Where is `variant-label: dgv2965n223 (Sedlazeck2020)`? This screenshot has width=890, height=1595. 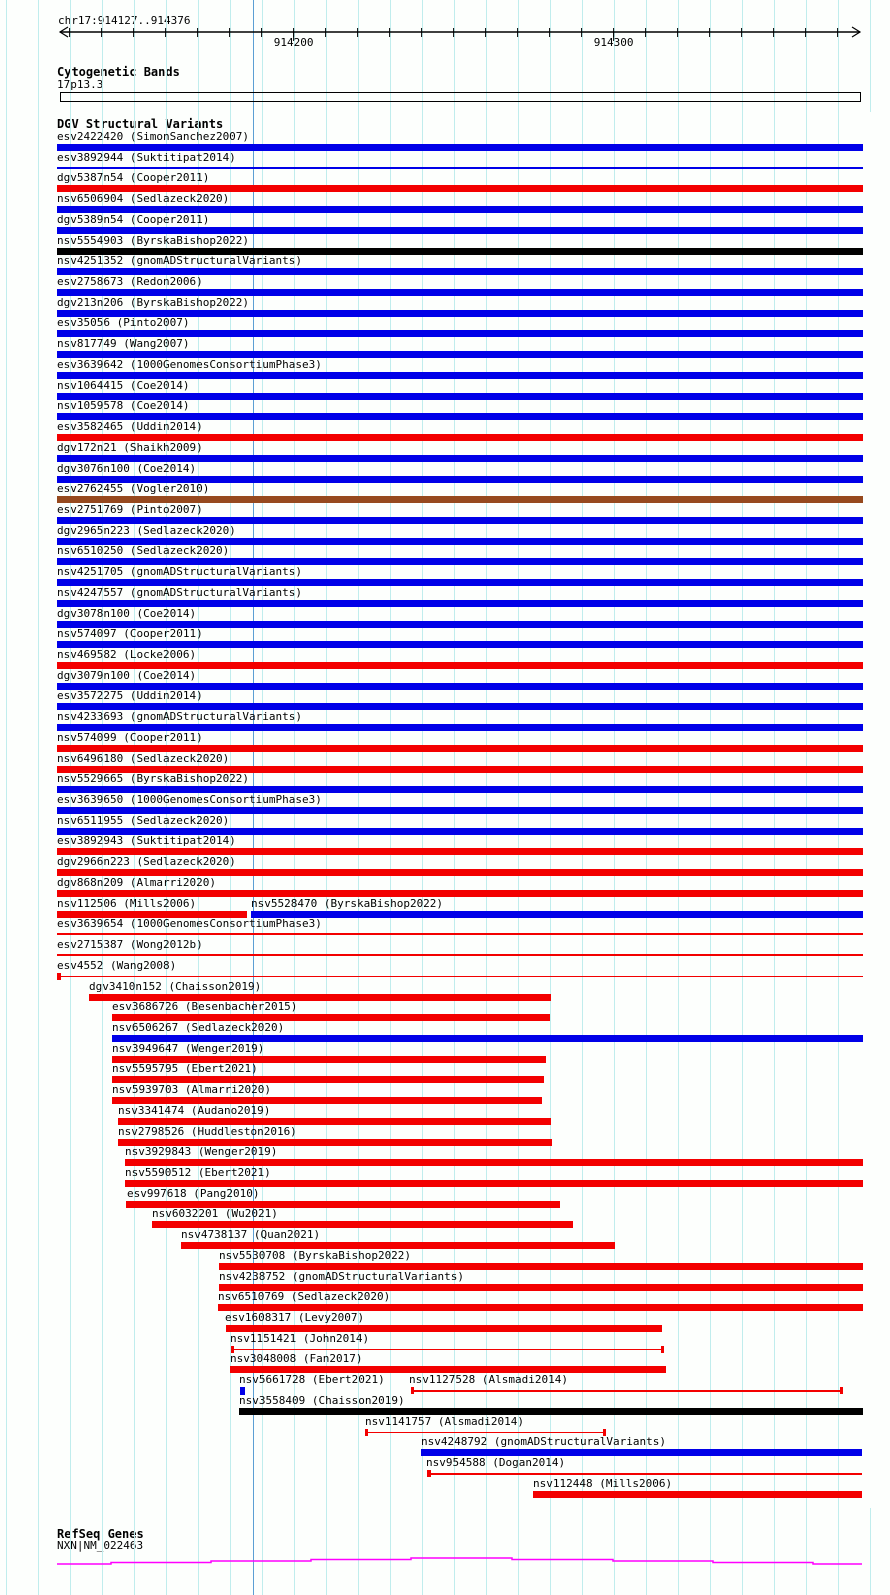 variant-label: dgv2965n223 (Sedlazeck2020) is located at coordinates (146, 530).